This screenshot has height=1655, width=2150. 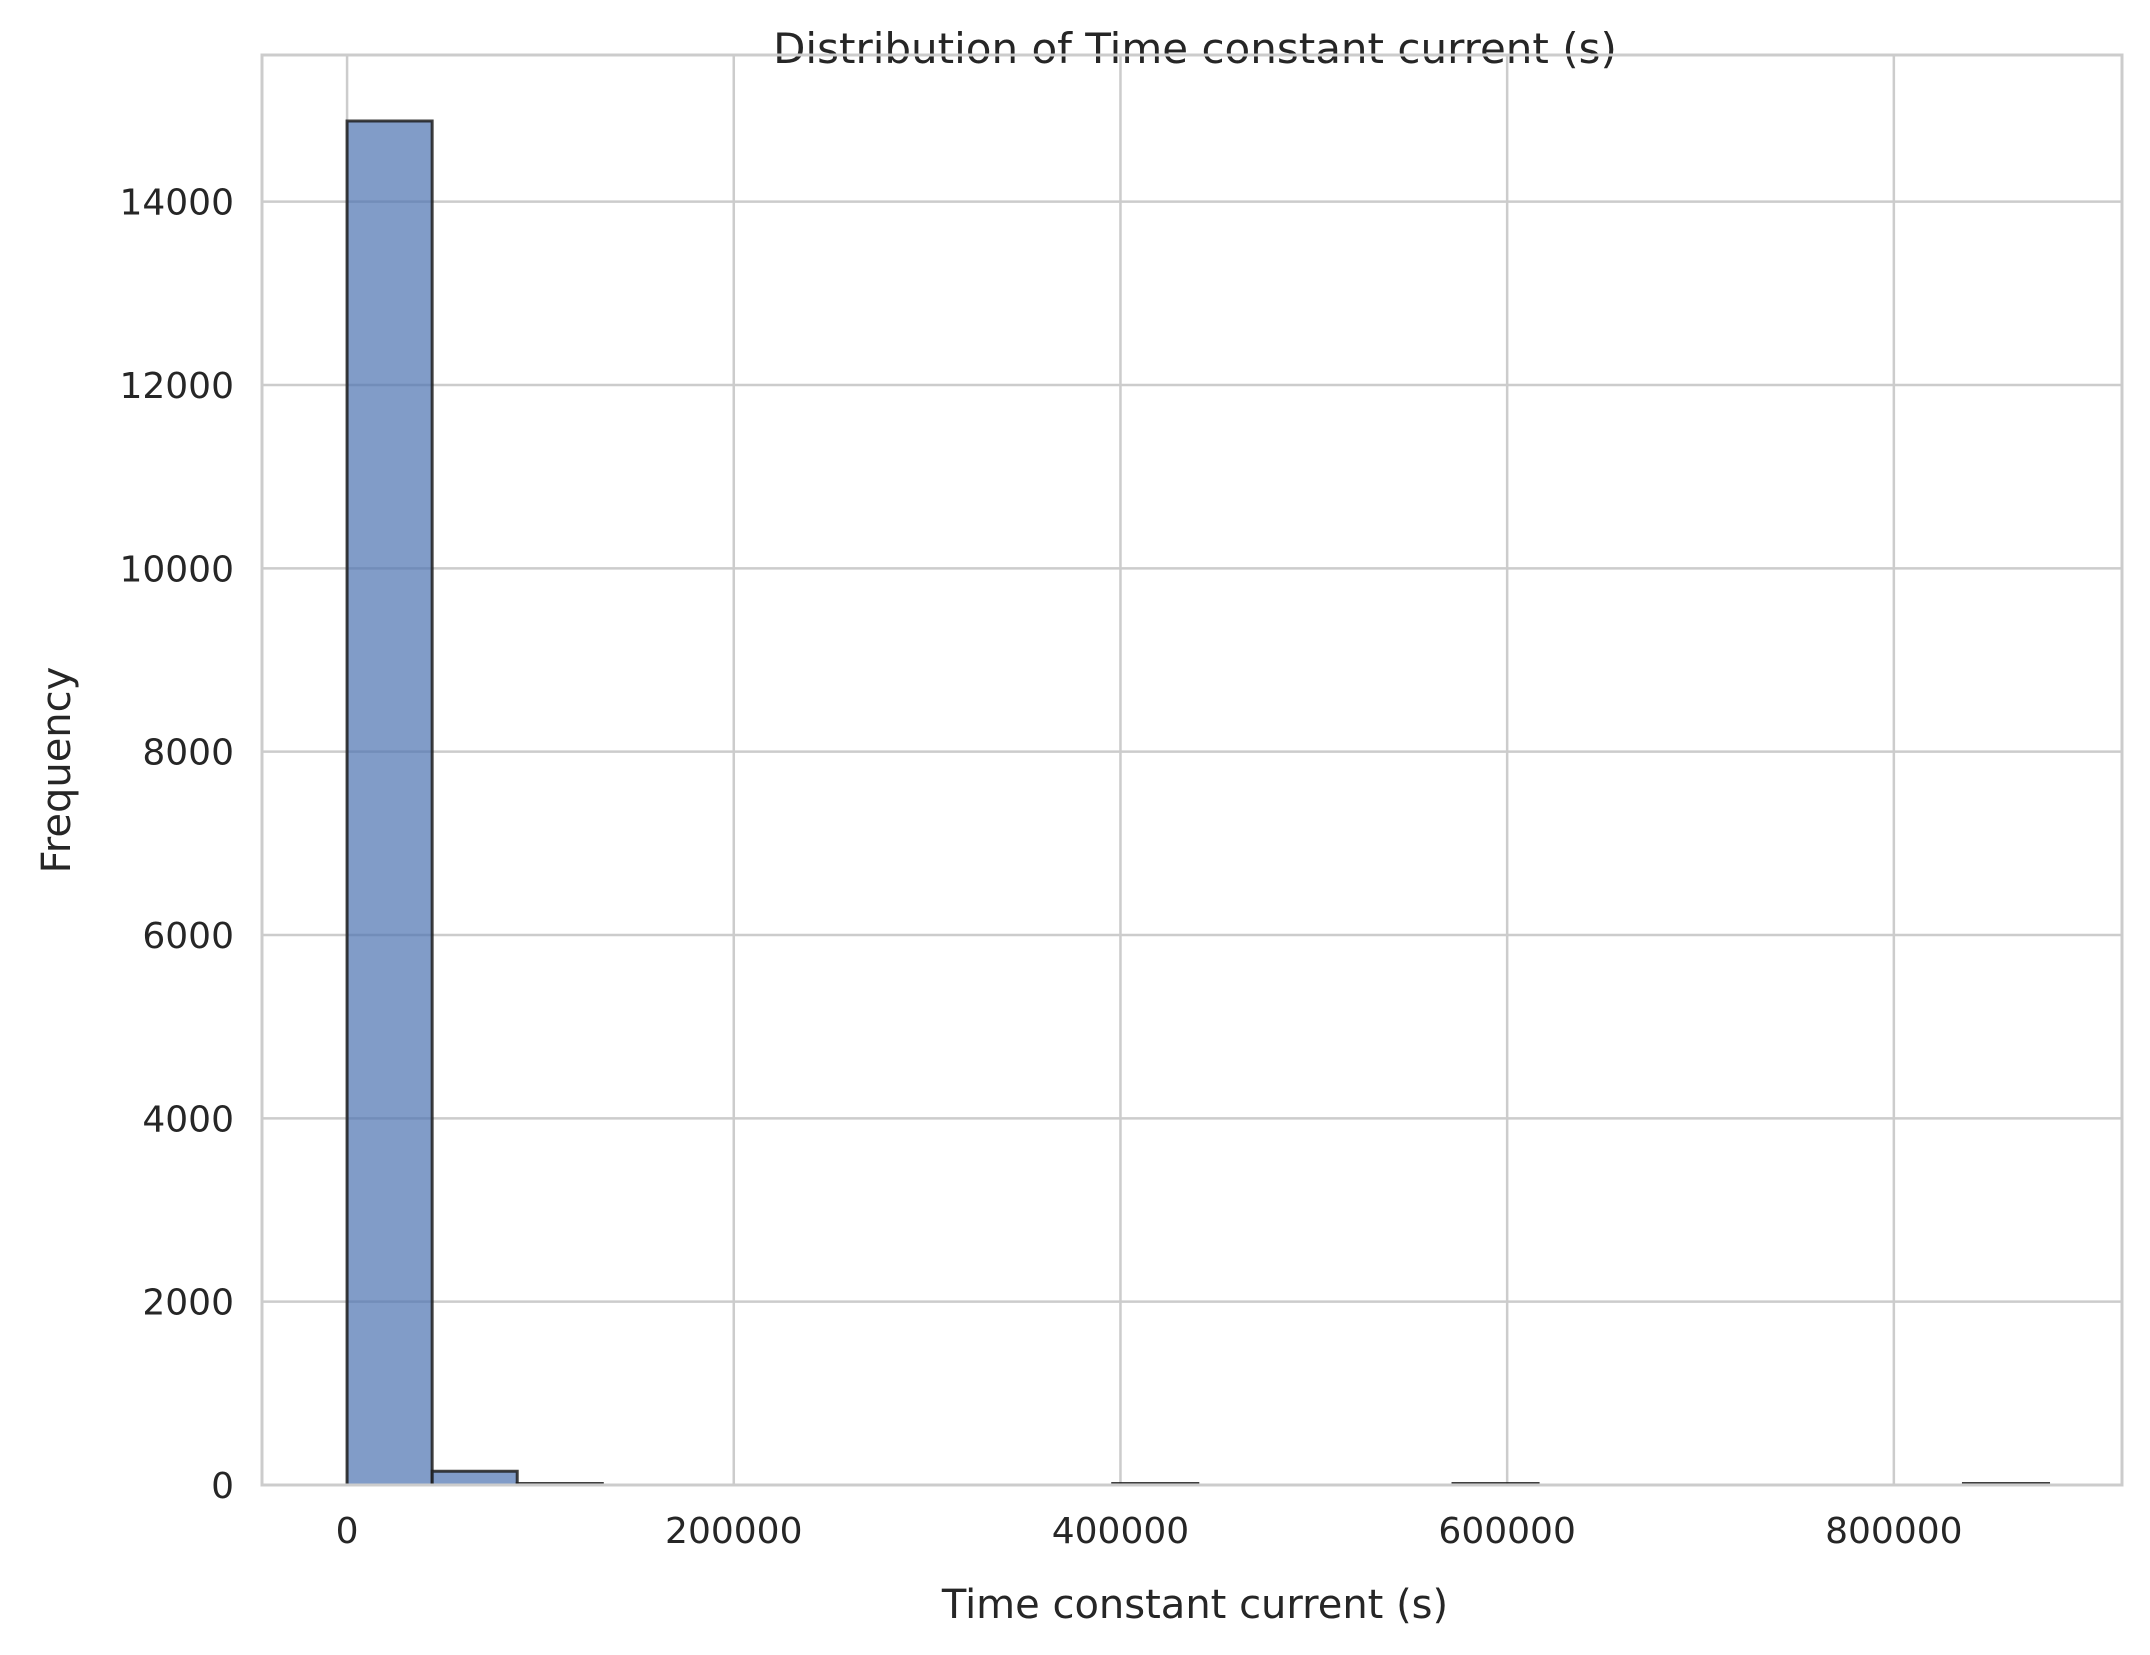 What do you see at coordinates (222, 1486) in the screenshot?
I see `y-tick-label: 0` at bounding box center [222, 1486].